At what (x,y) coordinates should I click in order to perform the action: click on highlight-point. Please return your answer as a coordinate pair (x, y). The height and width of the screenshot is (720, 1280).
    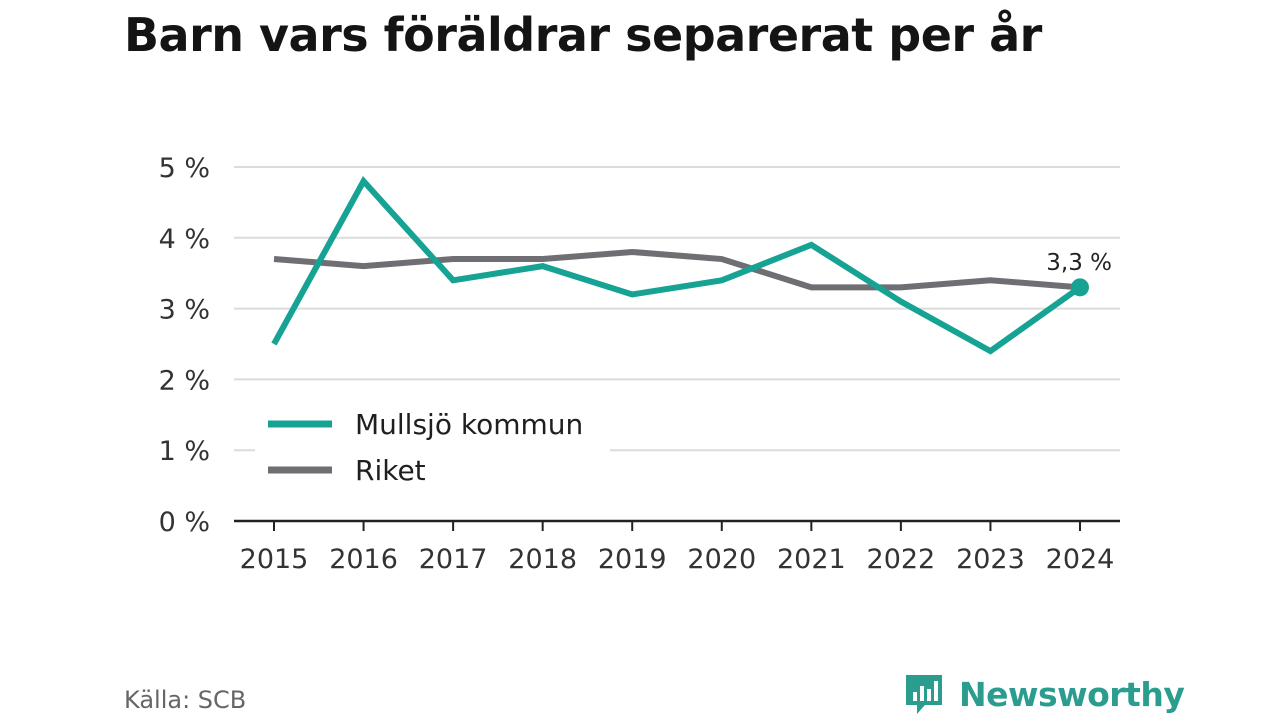
    Looking at the image, I should click on (1080, 287).